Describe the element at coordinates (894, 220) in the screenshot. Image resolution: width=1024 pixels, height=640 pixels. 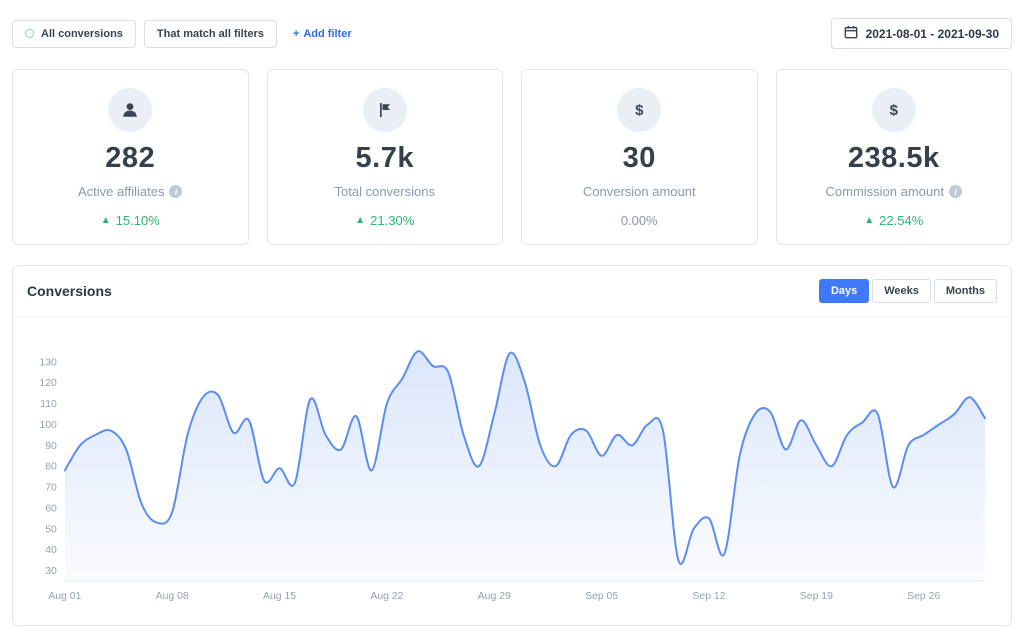
I see `stat-change: ▲ 22.54%` at that location.